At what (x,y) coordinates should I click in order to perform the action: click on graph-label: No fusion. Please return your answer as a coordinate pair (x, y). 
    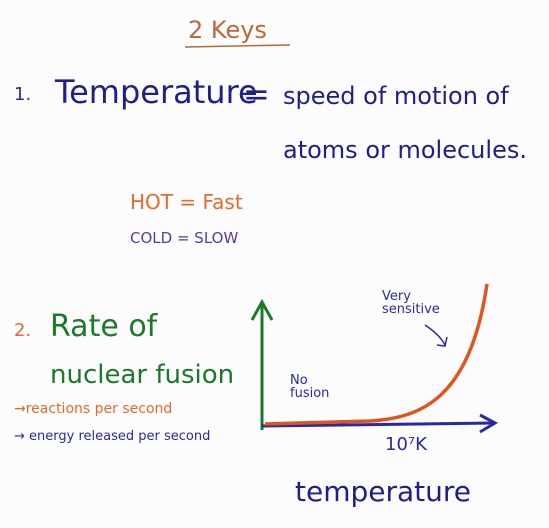
    Looking at the image, I should click on (310, 387).